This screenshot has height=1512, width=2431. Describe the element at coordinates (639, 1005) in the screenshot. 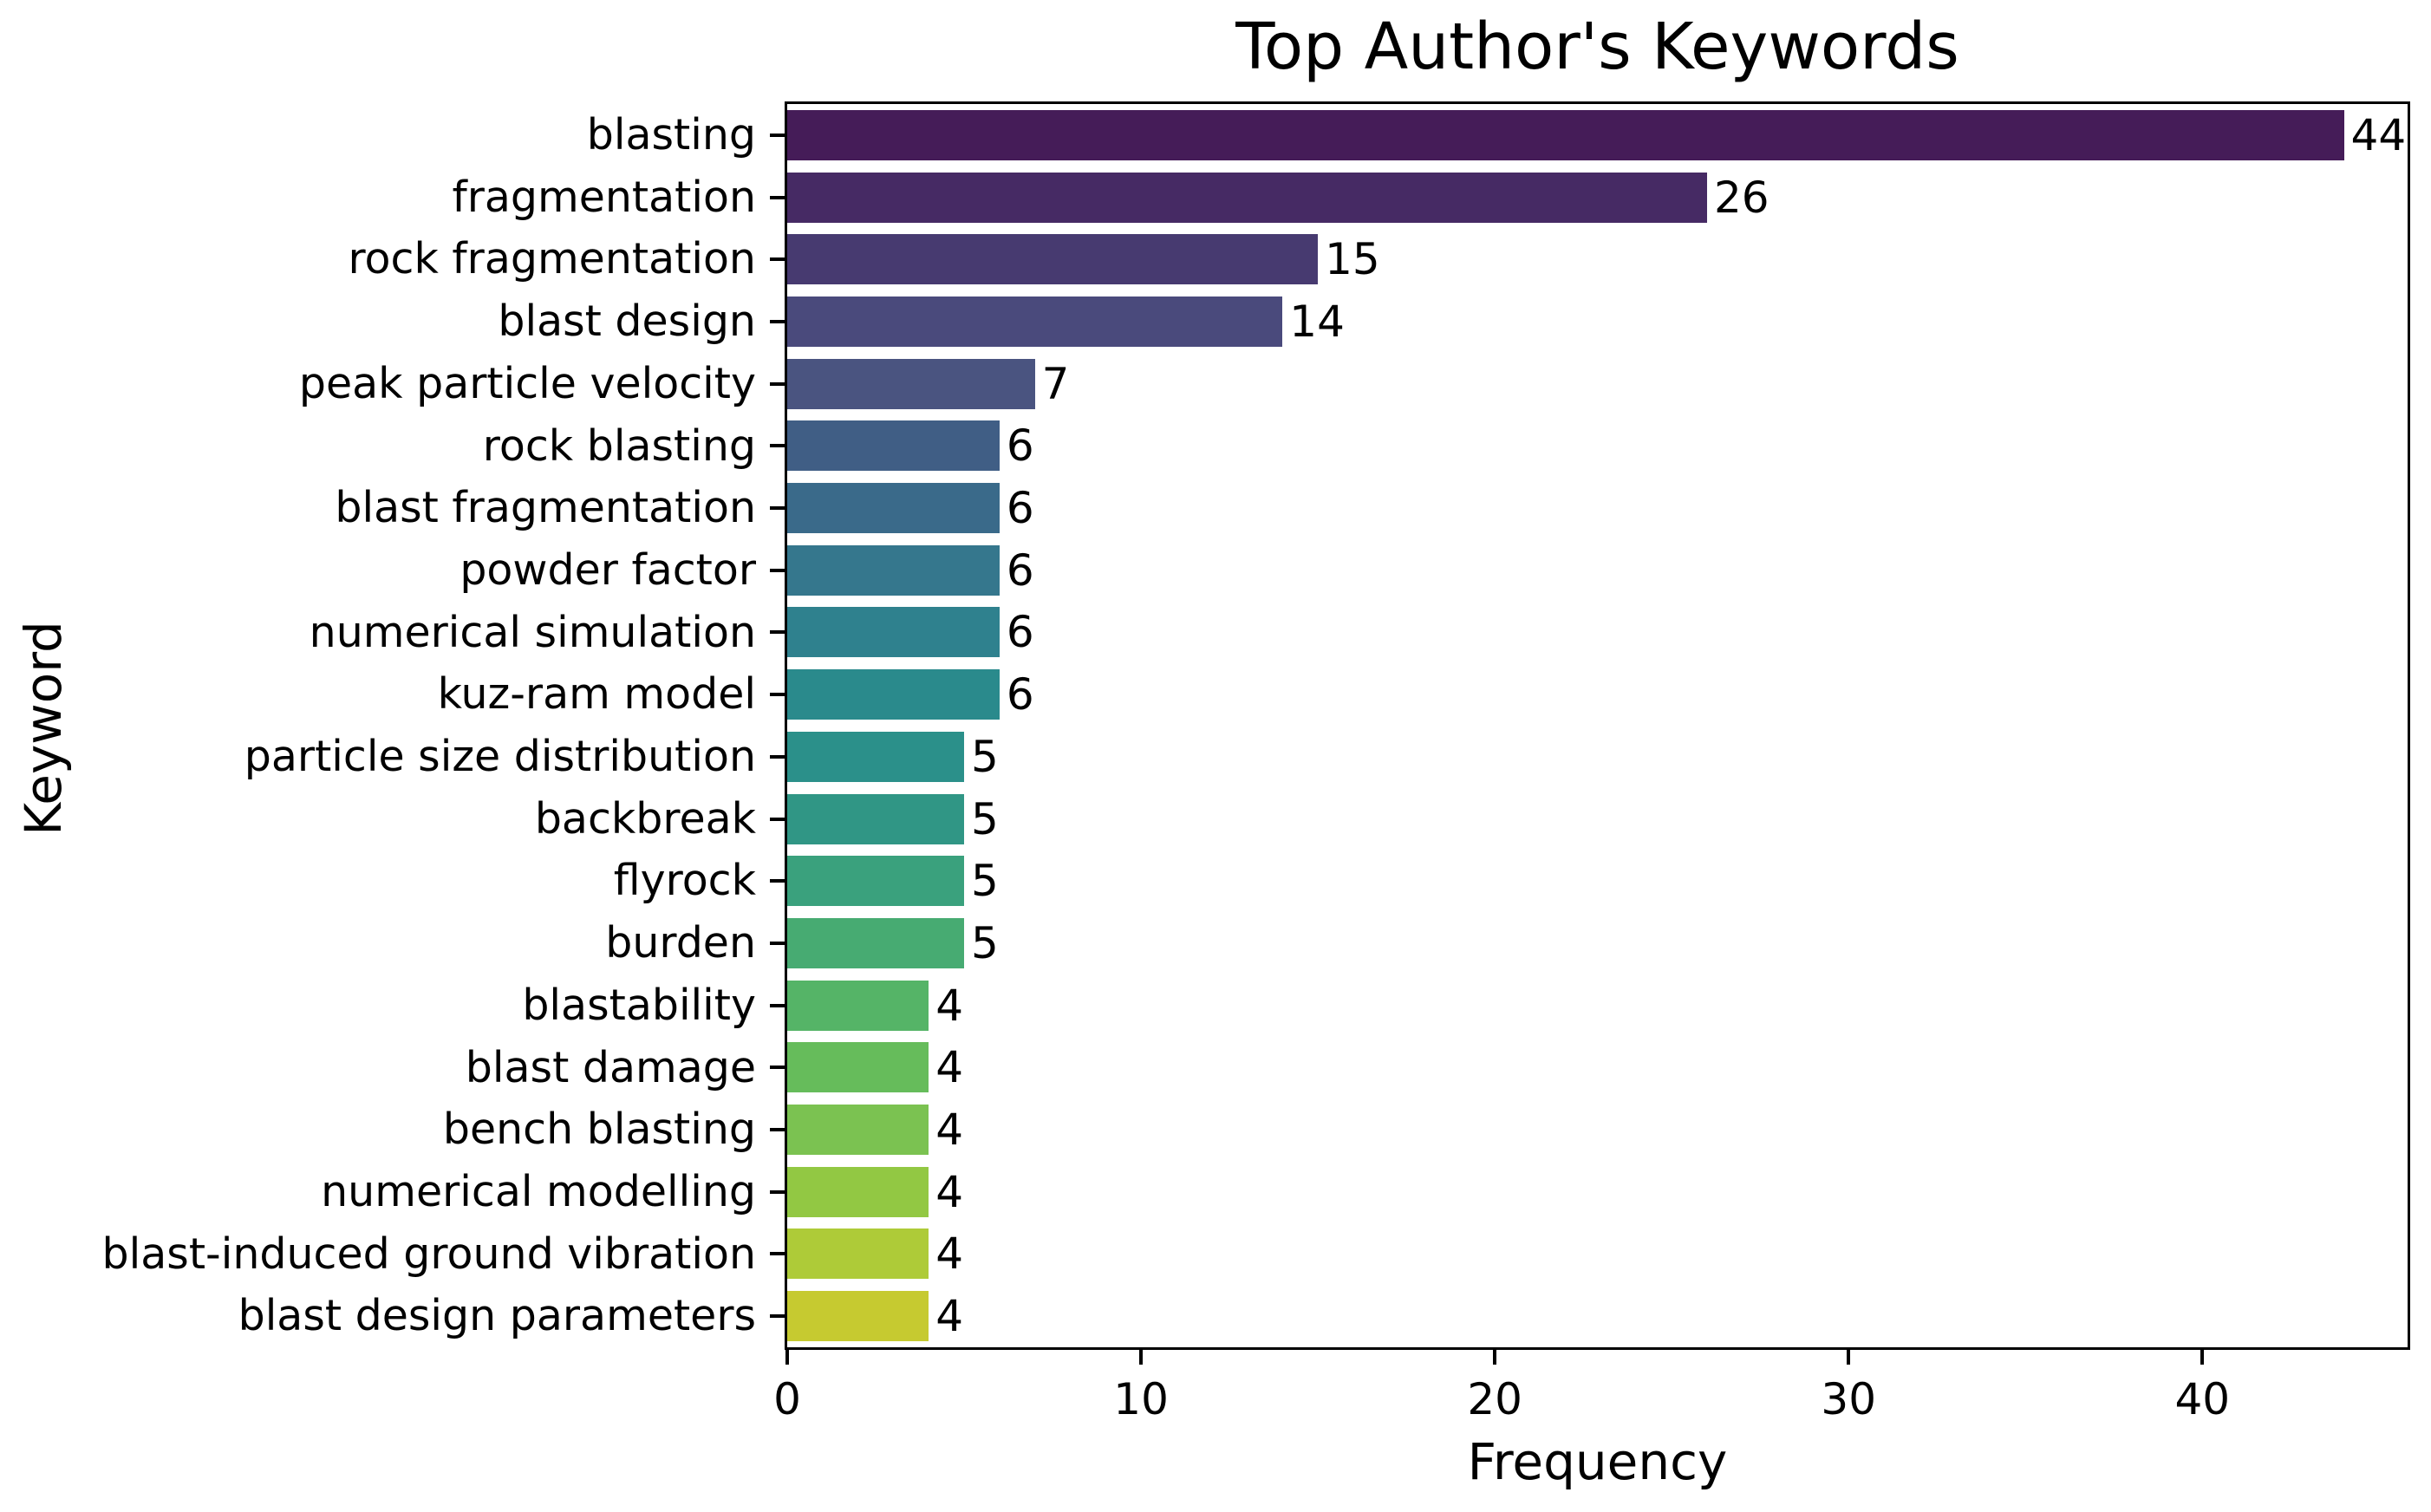

I see `category-label: blastability` at that location.